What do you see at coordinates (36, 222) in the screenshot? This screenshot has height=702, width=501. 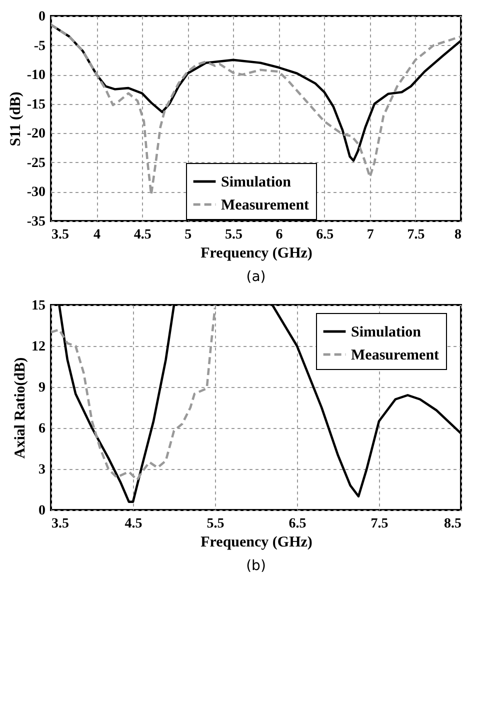 I see `y-tick-label: -35` at bounding box center [36, 222].